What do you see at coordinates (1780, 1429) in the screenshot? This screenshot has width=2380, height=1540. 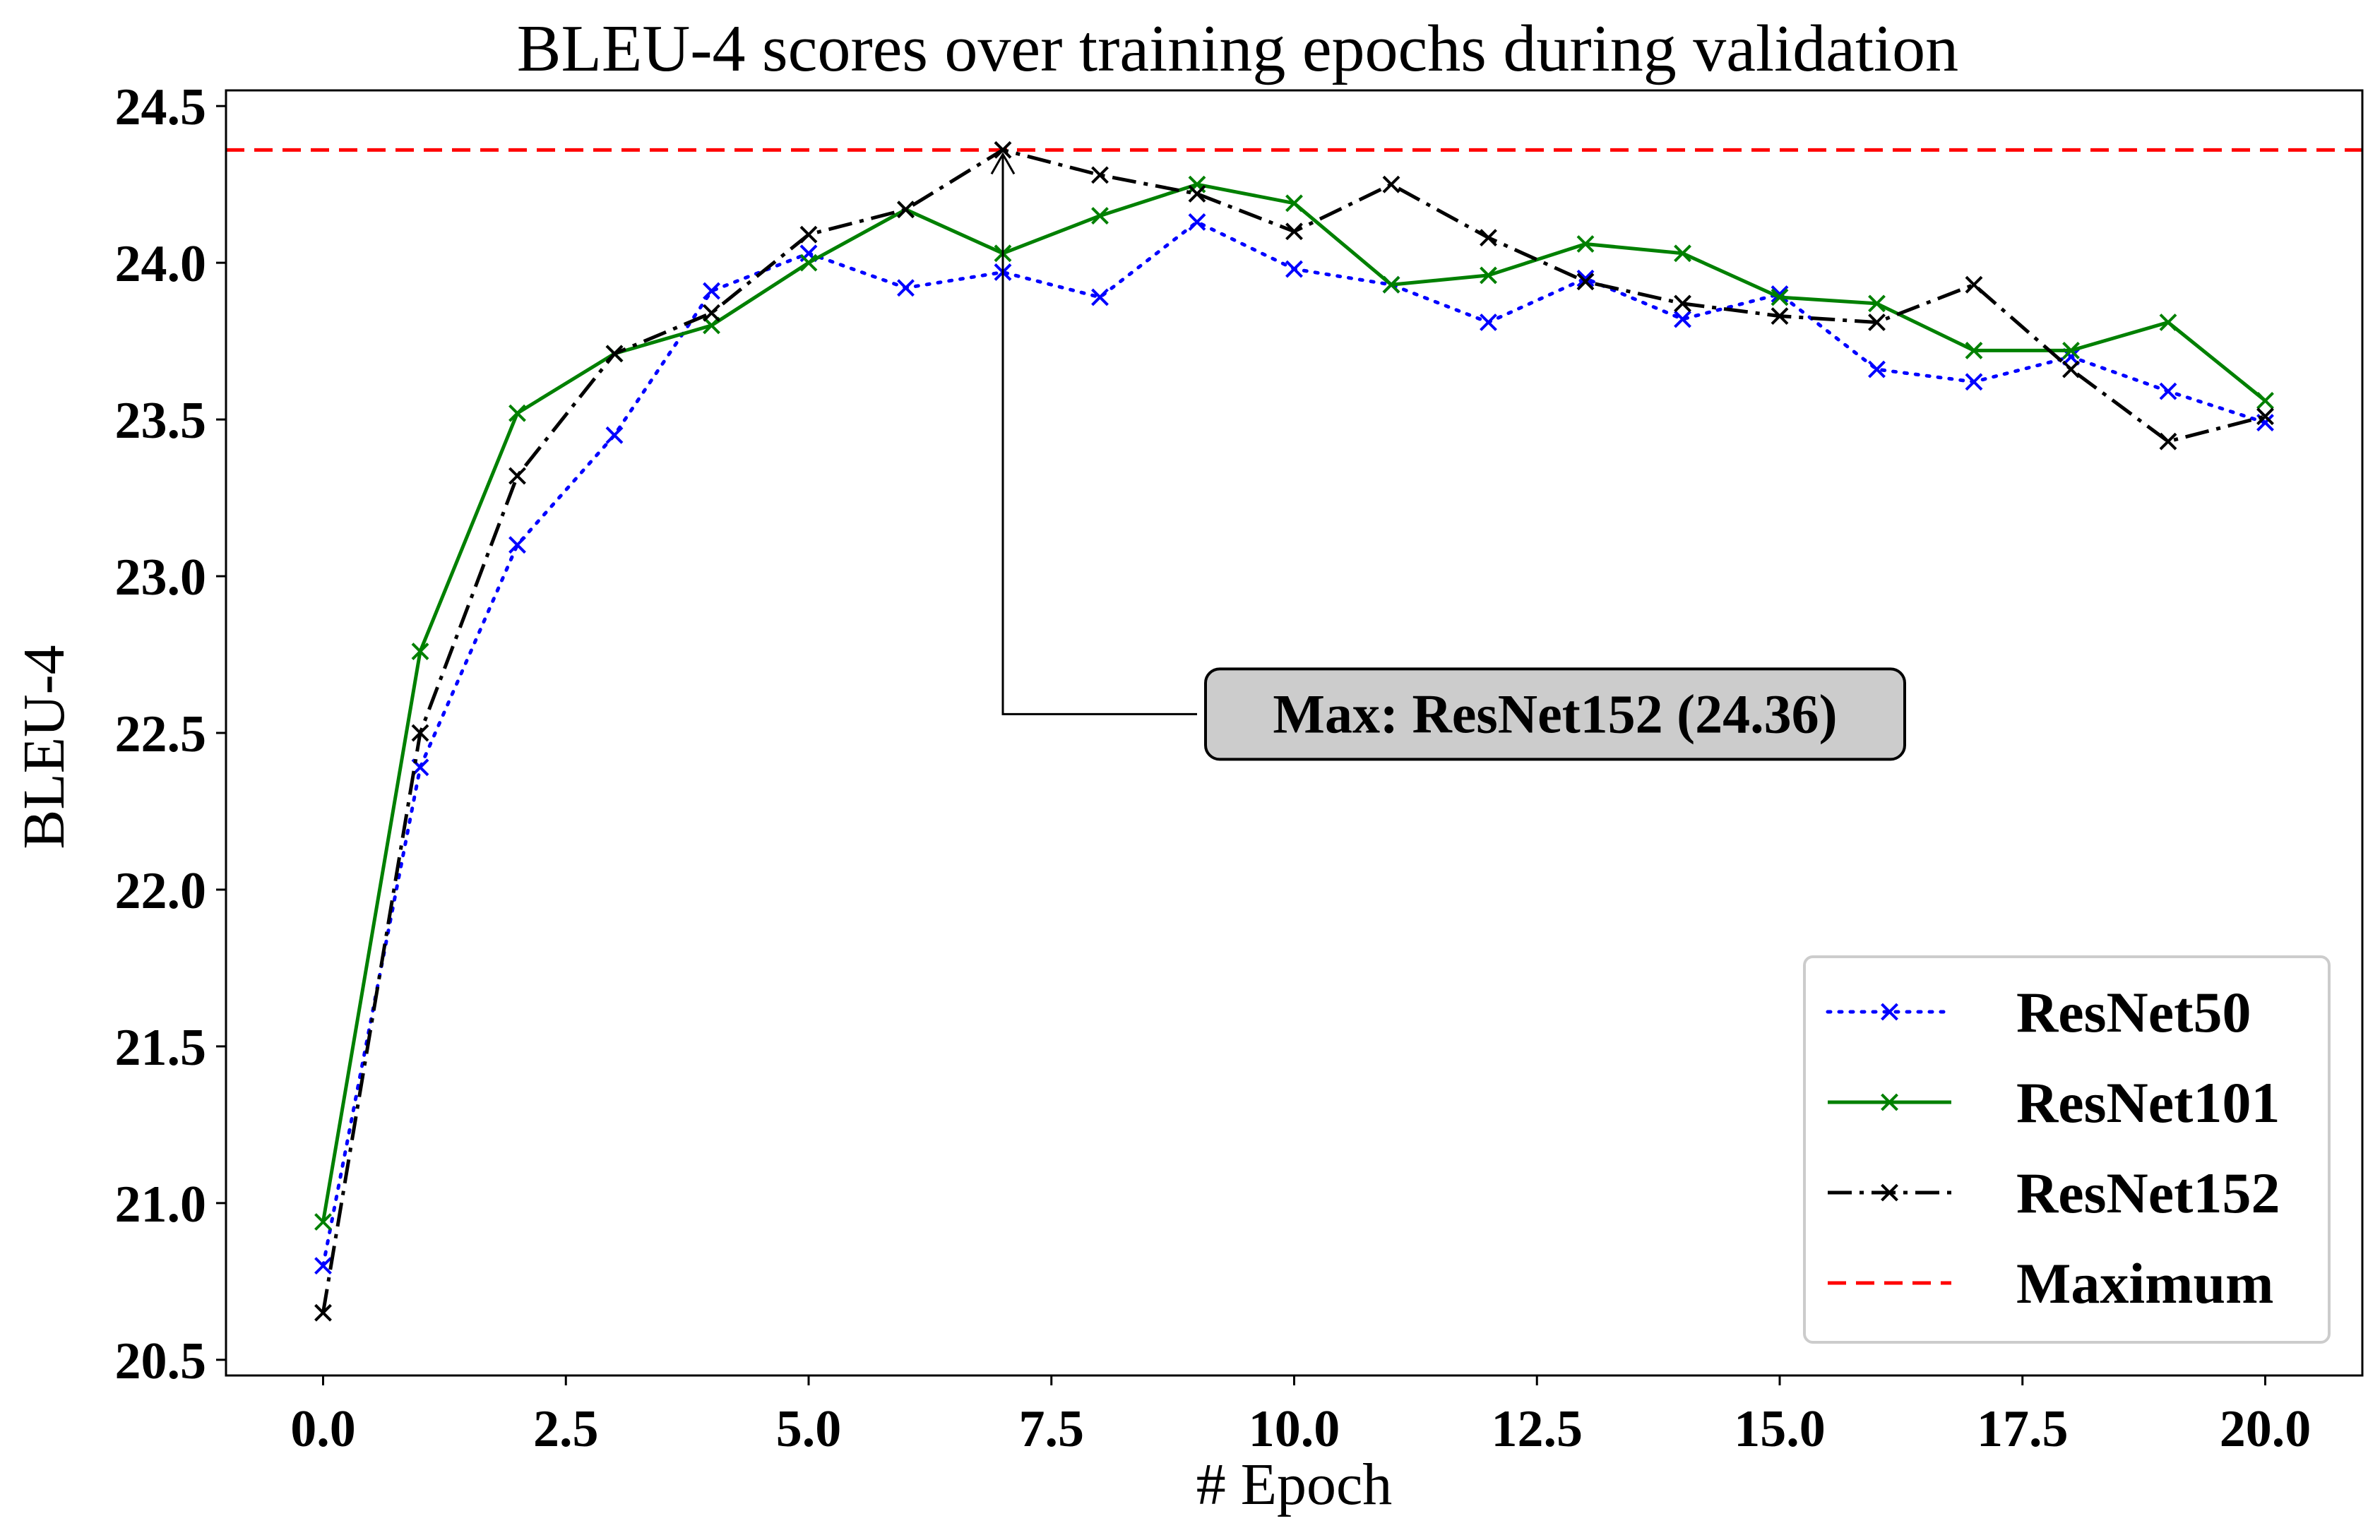 I see `x-tick-label: 15.0` at bounding box center [1780, 1429].